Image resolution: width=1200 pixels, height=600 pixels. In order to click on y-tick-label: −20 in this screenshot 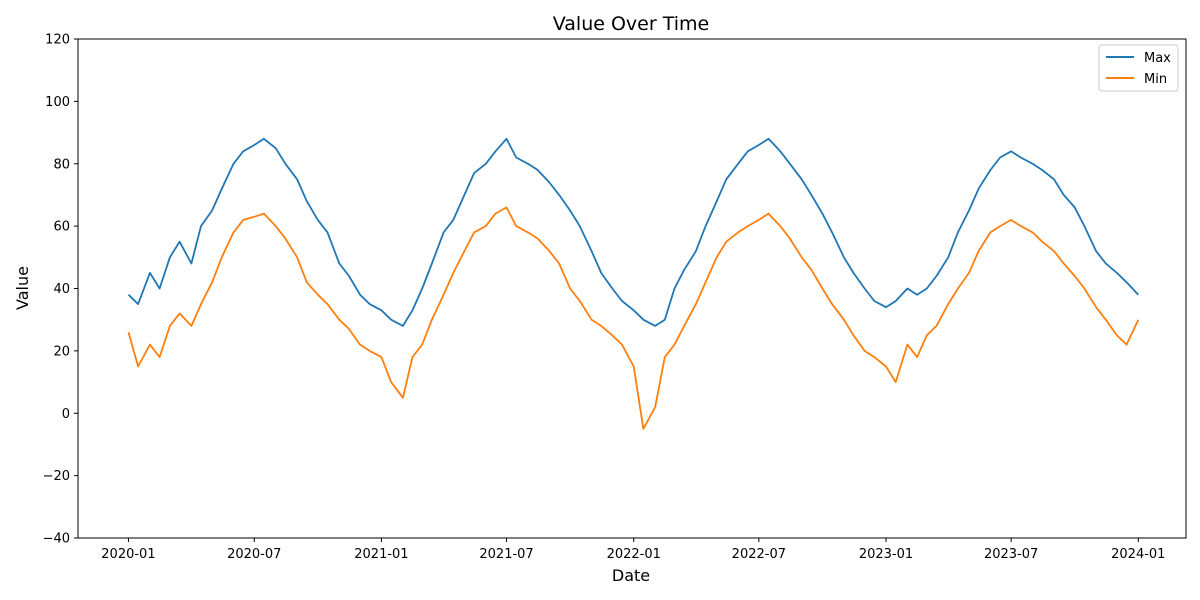, I will do `click(56, 476)`.